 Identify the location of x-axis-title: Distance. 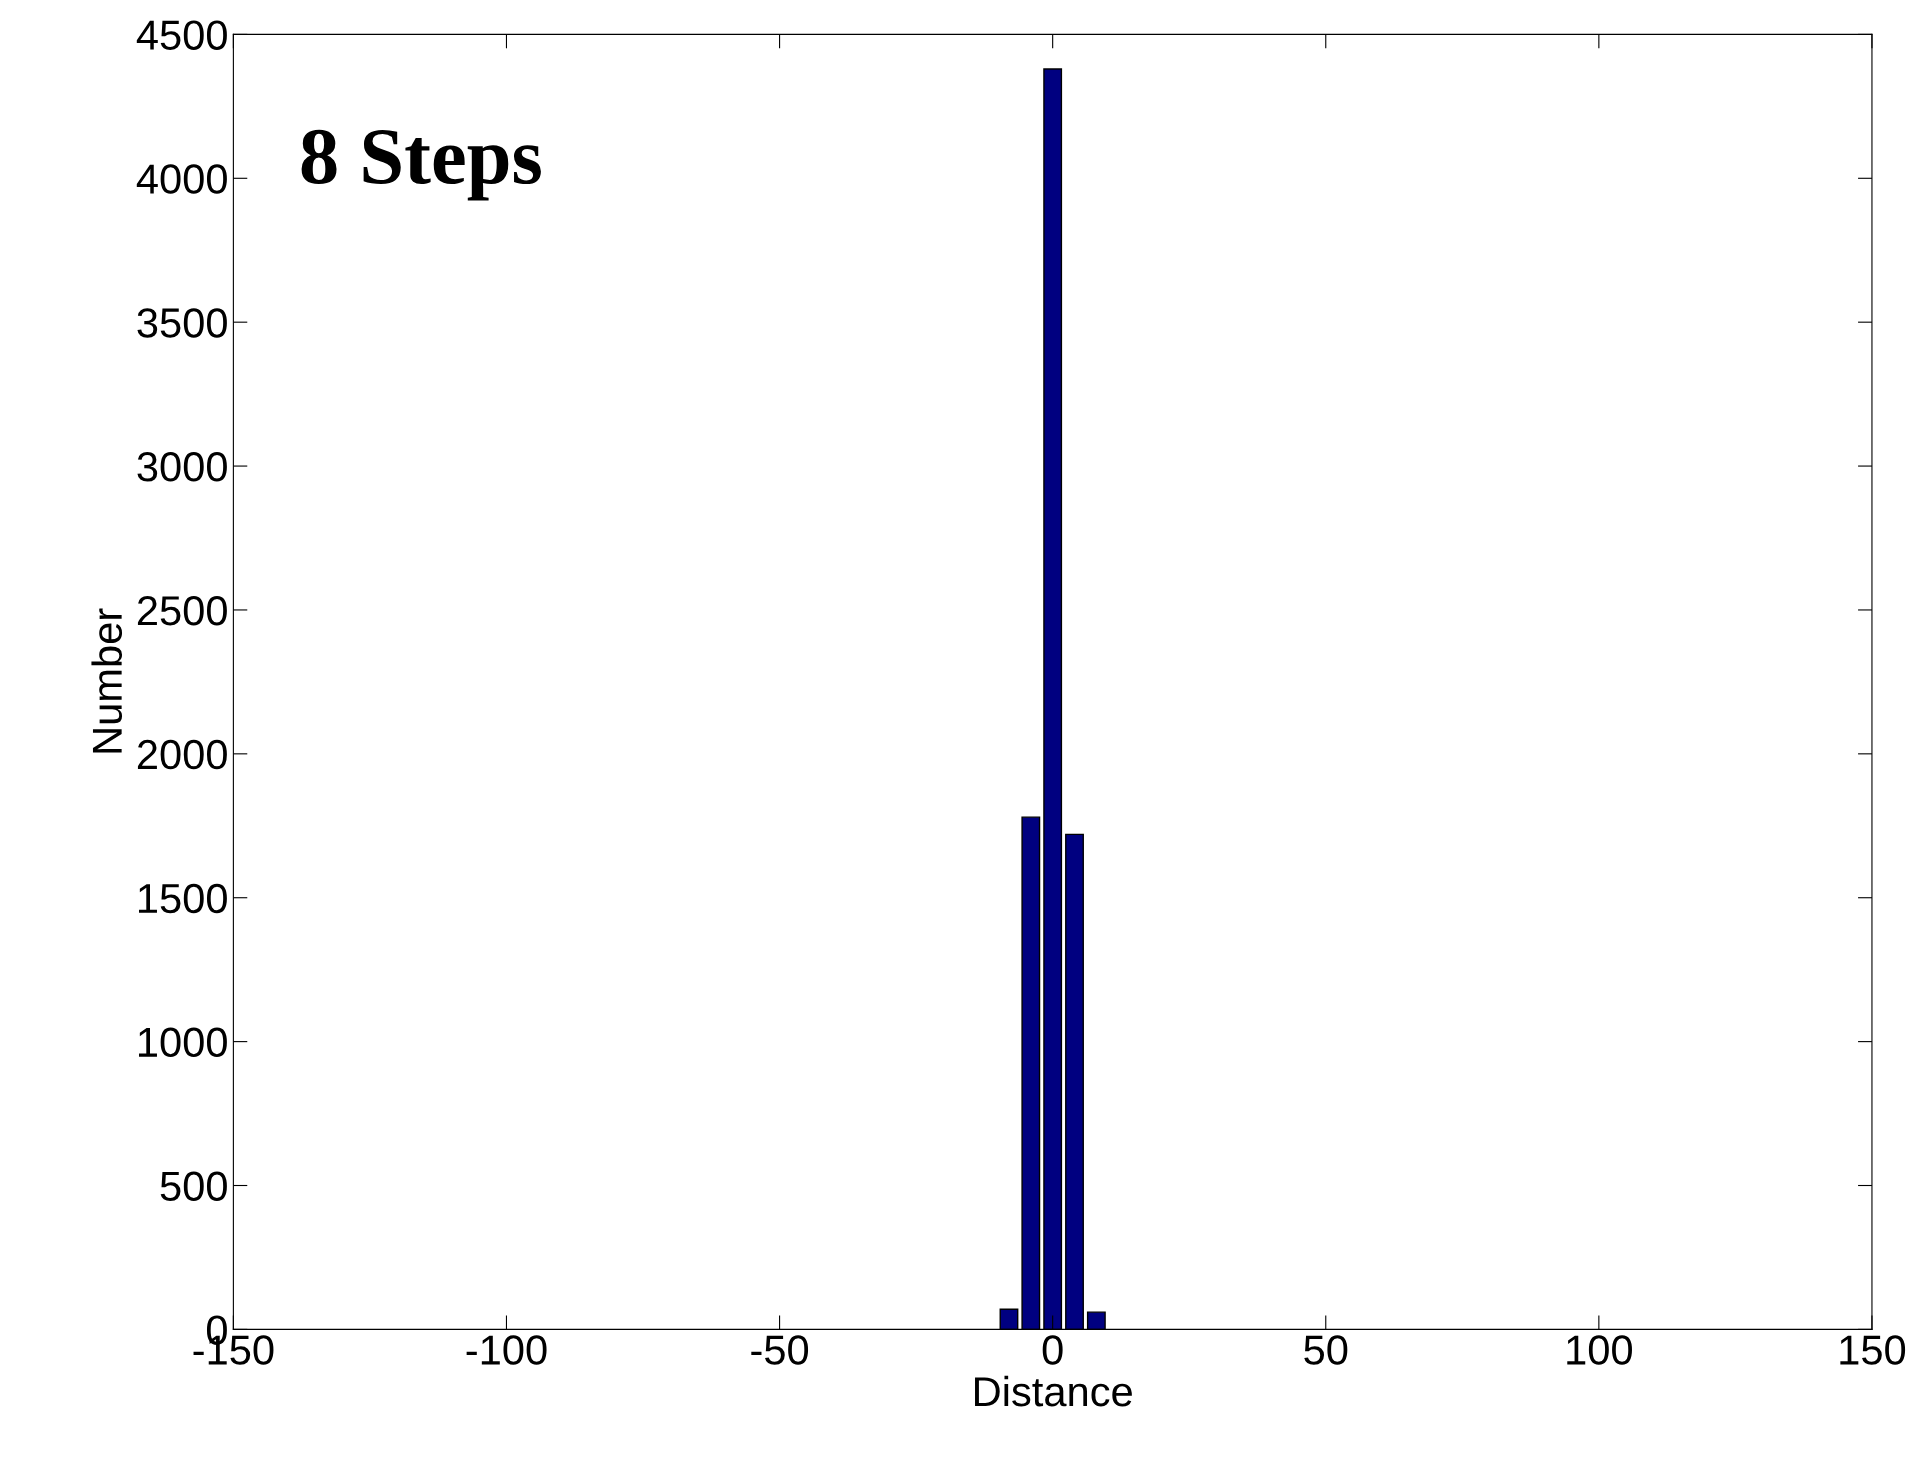
(1053, 1391).